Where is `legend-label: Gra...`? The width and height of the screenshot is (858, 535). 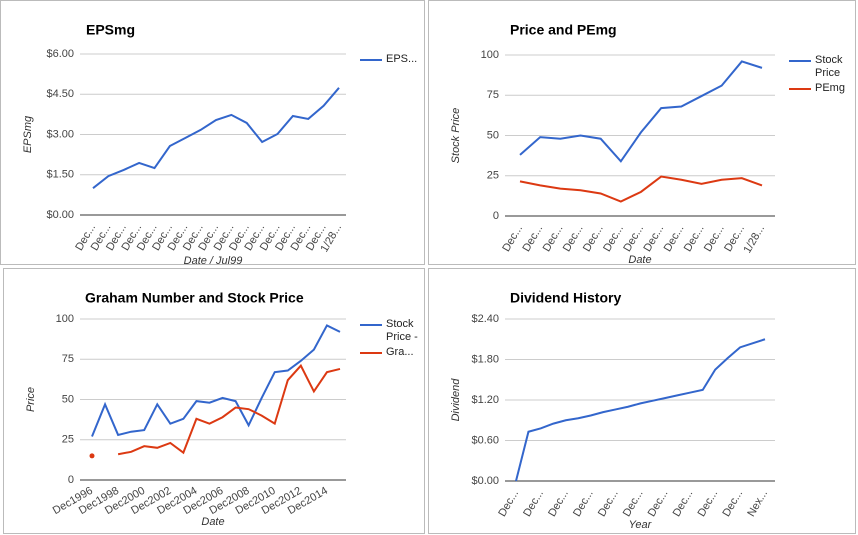 legend-label: Gra... is located at coordinates (400, 352).